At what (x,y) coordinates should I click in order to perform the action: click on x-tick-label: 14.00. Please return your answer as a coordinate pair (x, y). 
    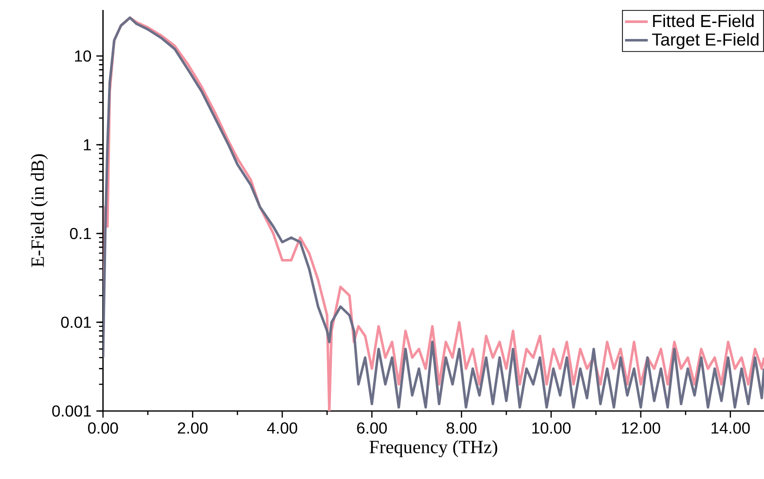
    Looking at the image, I should click on (731, 428).